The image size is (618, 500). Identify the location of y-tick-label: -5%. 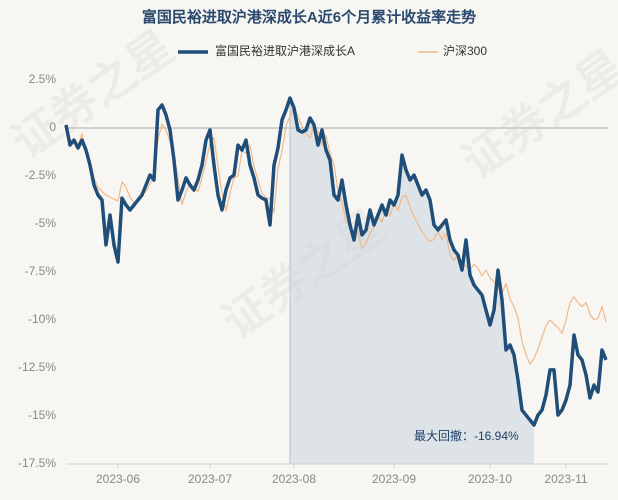
(46, 223).